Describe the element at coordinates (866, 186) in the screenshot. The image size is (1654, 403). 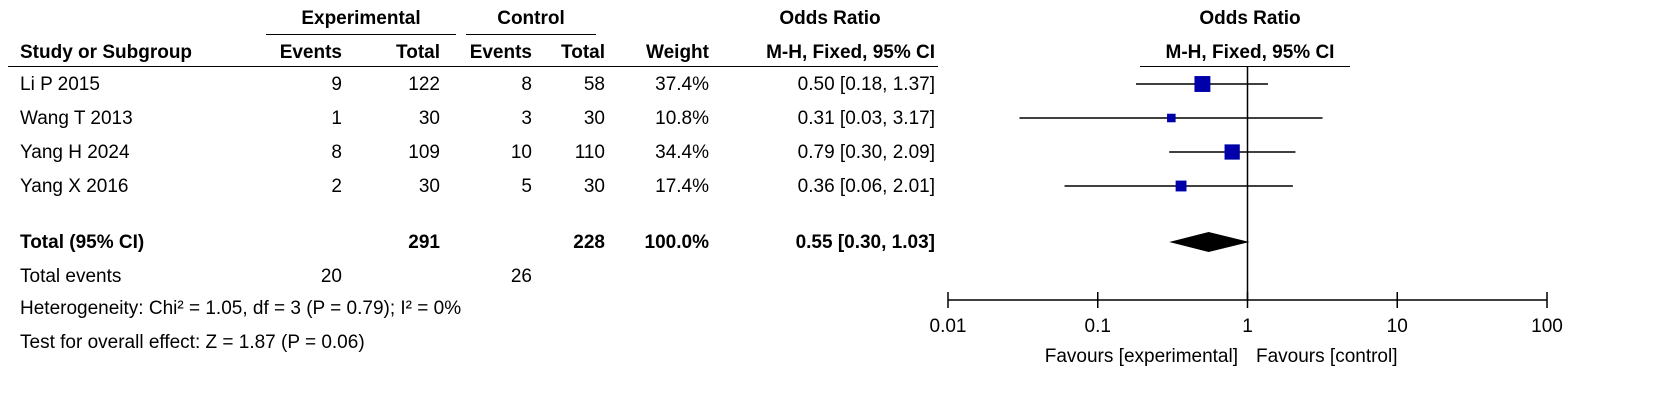
I see `ci-value: 0.36 [0.06, 2.01]` at that location.